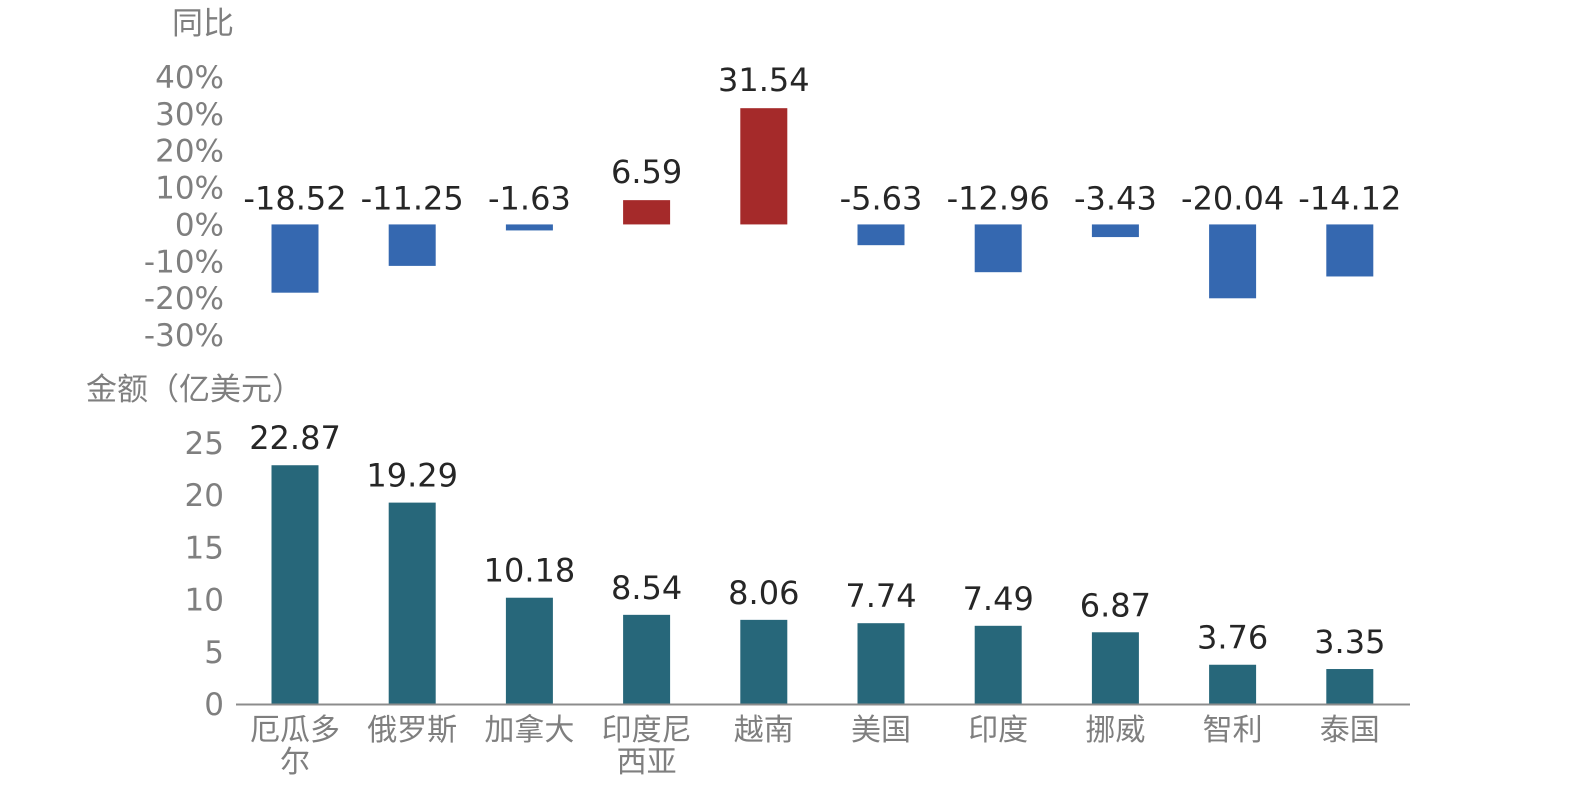  I want to click on category-label-line: 印度, so click(998, 730).